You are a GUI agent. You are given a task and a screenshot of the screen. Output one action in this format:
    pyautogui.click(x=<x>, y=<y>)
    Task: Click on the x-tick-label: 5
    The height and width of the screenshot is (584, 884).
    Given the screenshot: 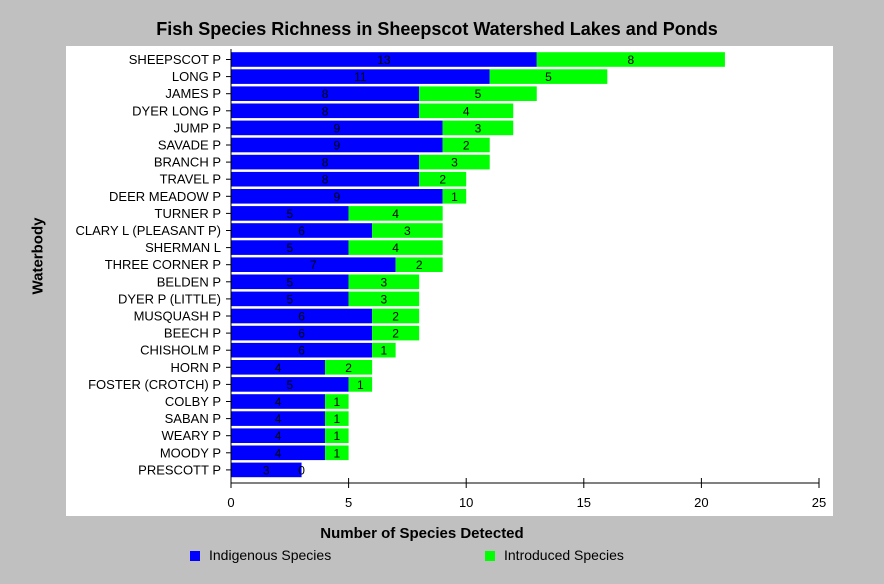 What is the action you would take?
    pyautogui.click(x=348, y=502)
    